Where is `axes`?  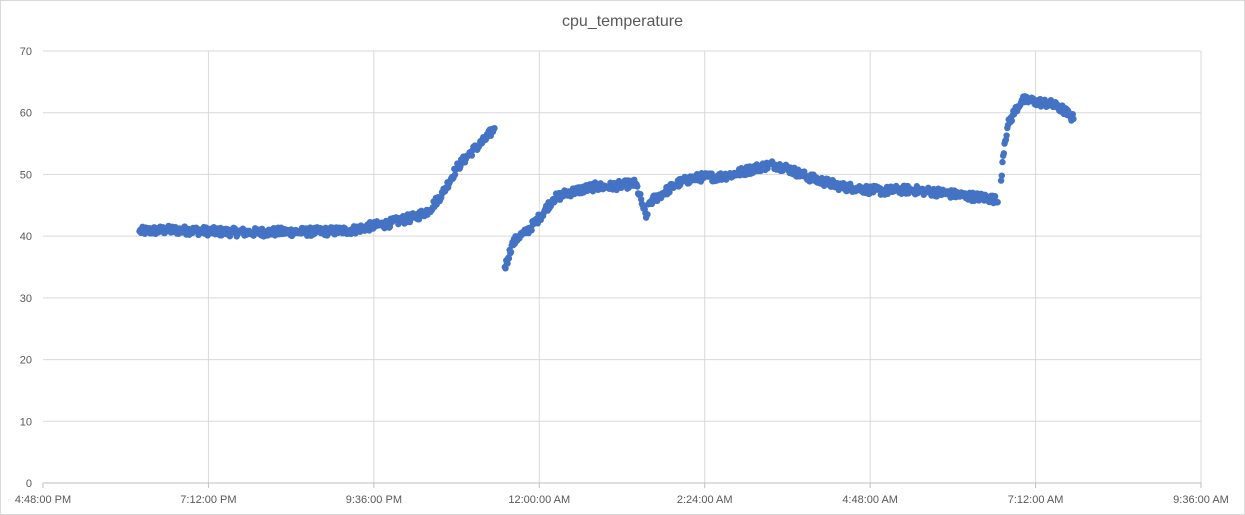
axes is located at coordinates (622, 485).